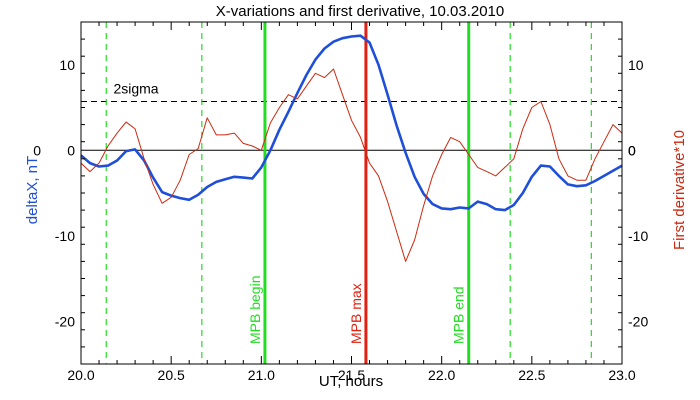  I want to click on y-tick-labels-right: 100-10-200, so click(638, 193).